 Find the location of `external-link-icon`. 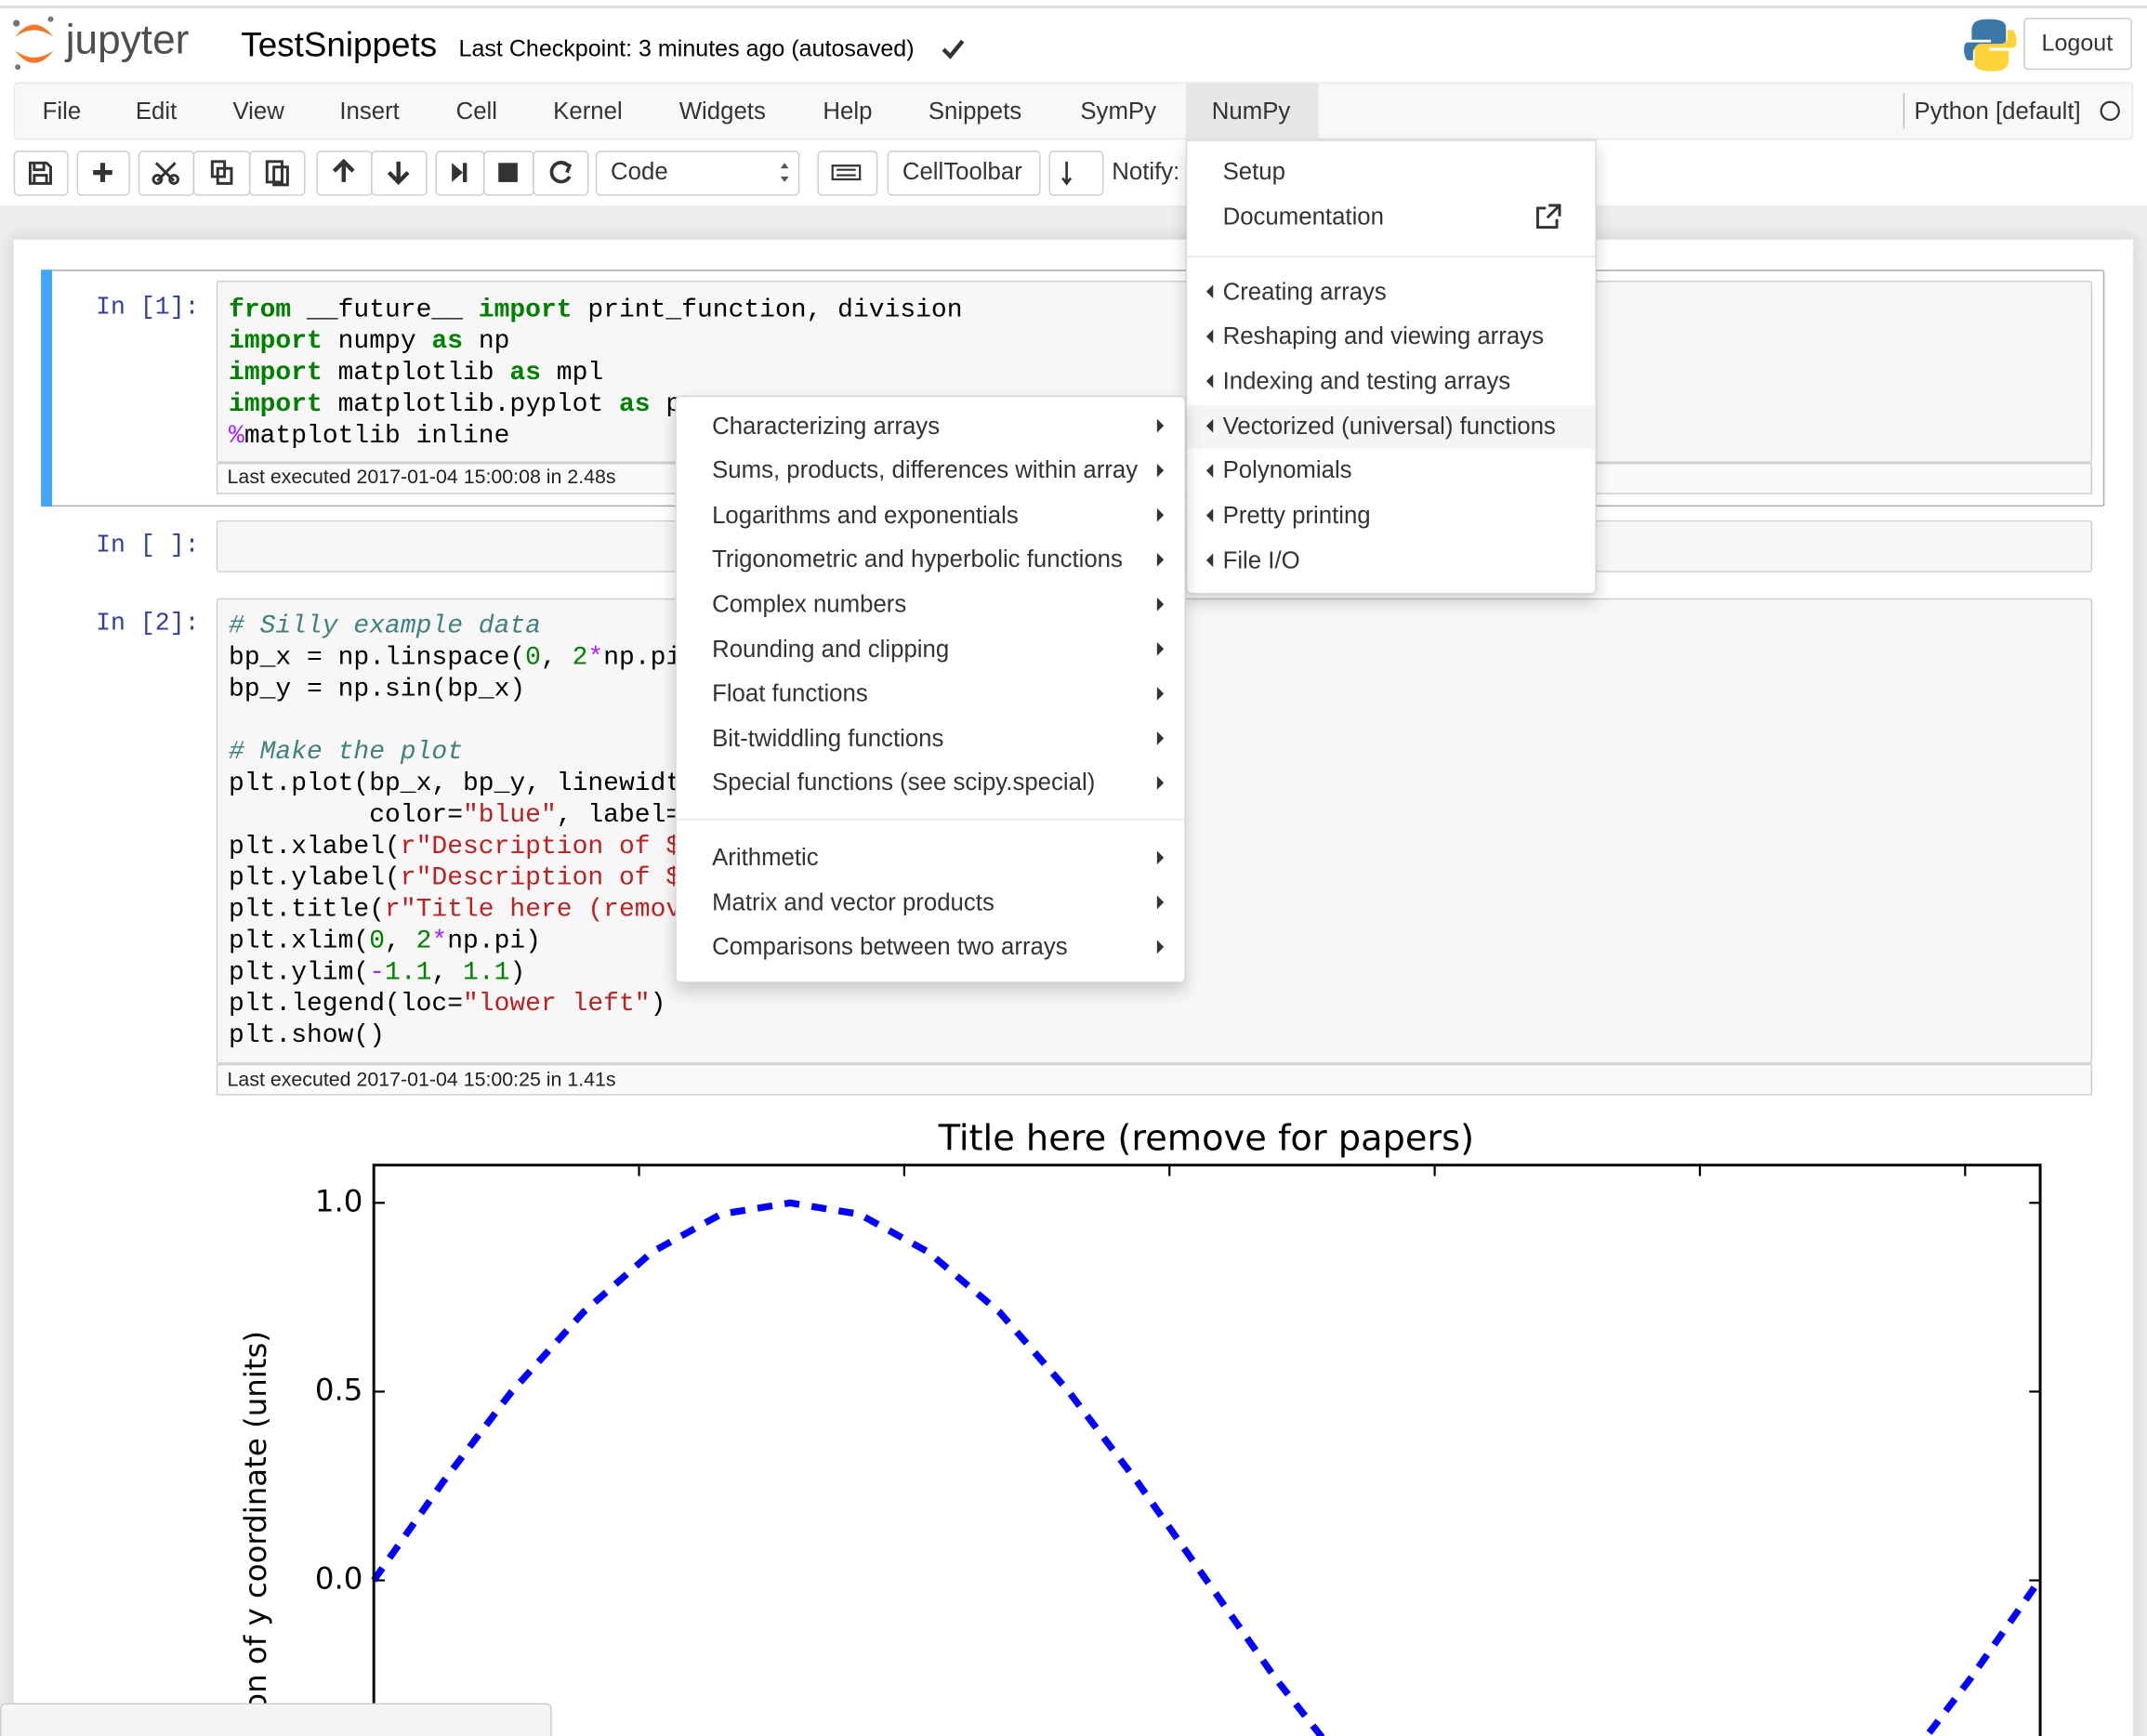

external-link-icon is located at coordinates (1548, 217).